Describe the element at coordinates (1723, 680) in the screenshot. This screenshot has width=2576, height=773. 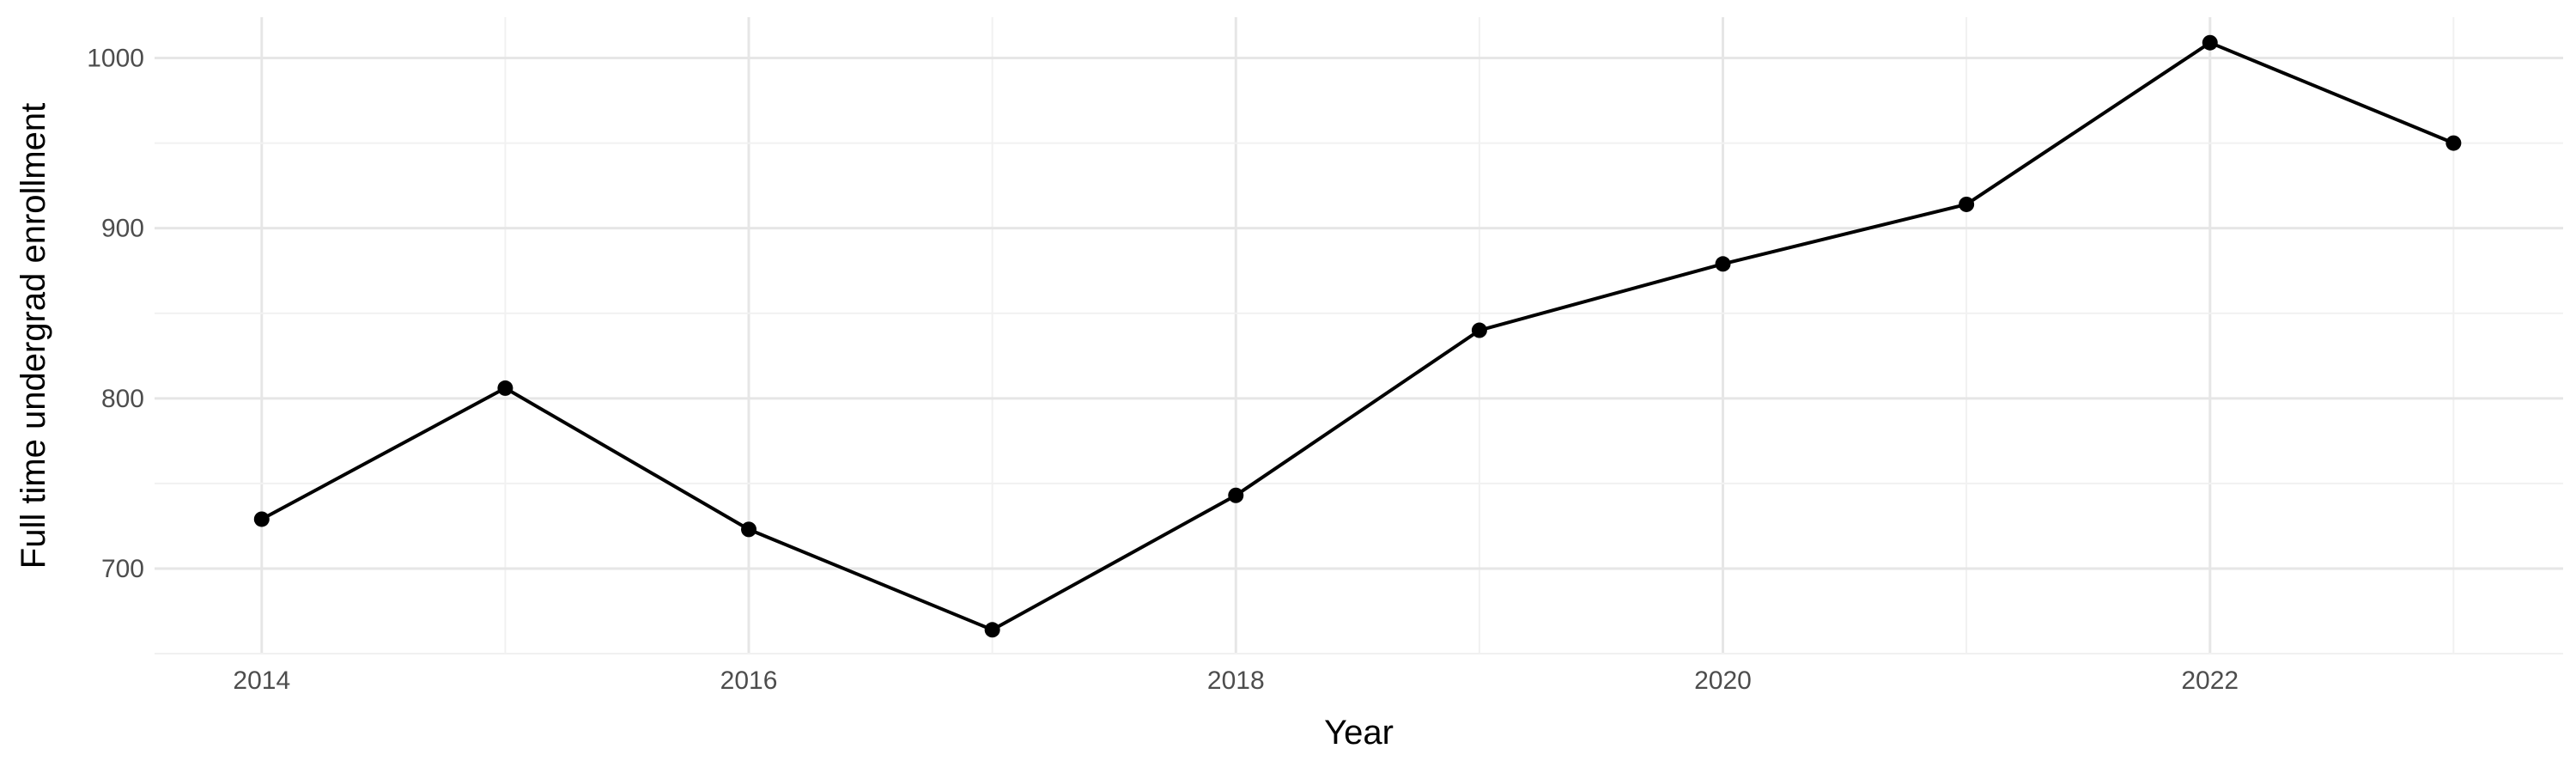
I see `x-tick-label: 2020` at that location.